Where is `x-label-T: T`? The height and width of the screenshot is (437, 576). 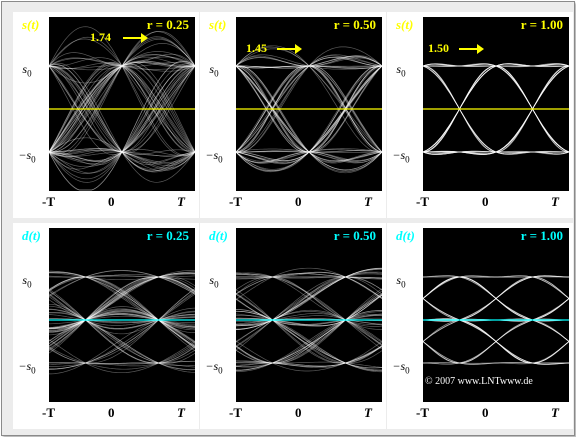
x-label-T: T is located at coordinates (368, 201).